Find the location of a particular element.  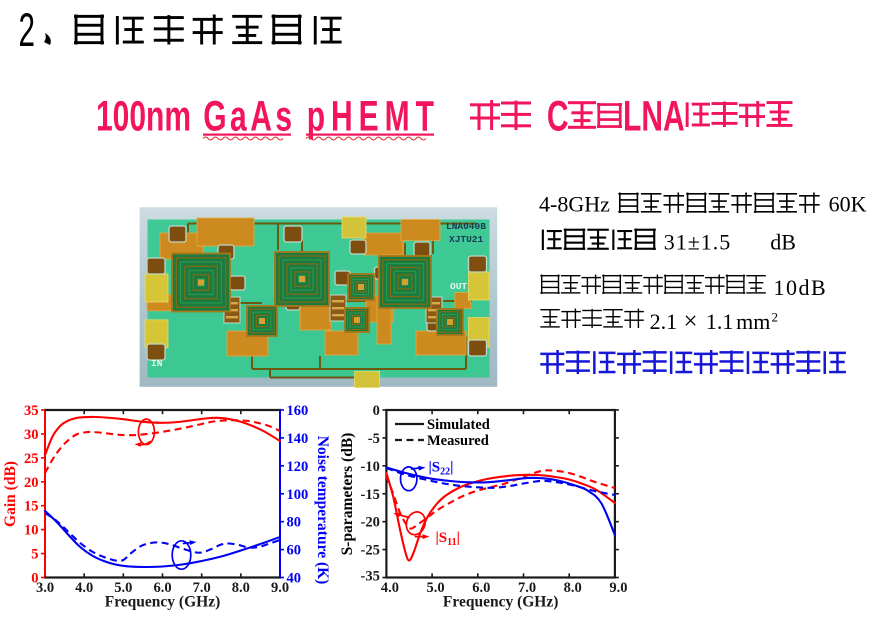

svg-text: IN is located at coordinates (157, 363).